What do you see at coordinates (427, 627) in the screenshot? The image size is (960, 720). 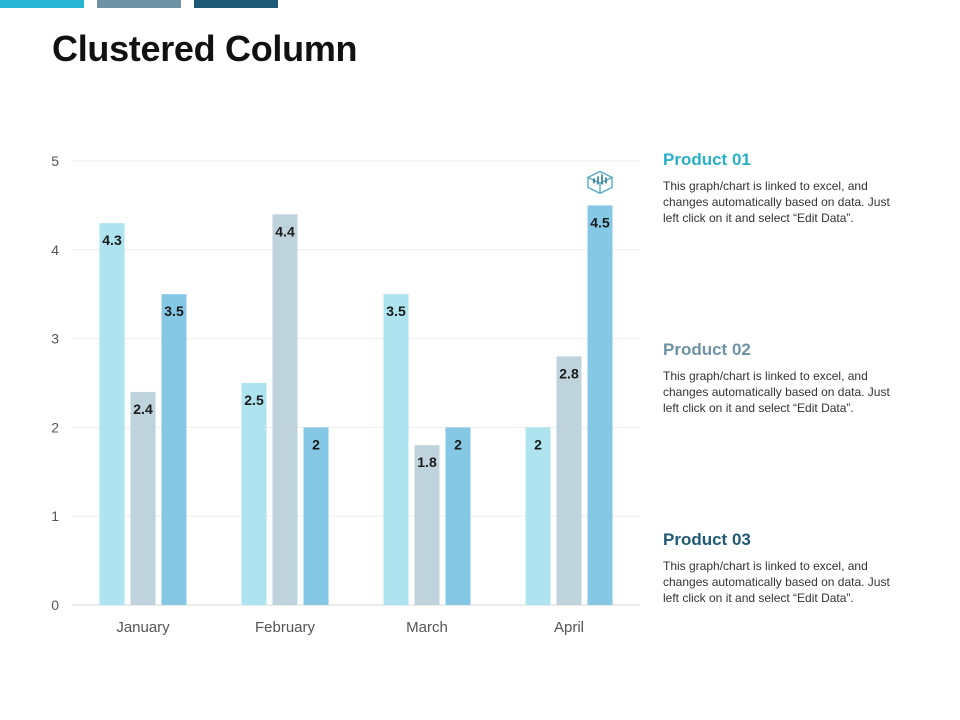 I see `x-tick-label: March` at bounding box center [427, 627].